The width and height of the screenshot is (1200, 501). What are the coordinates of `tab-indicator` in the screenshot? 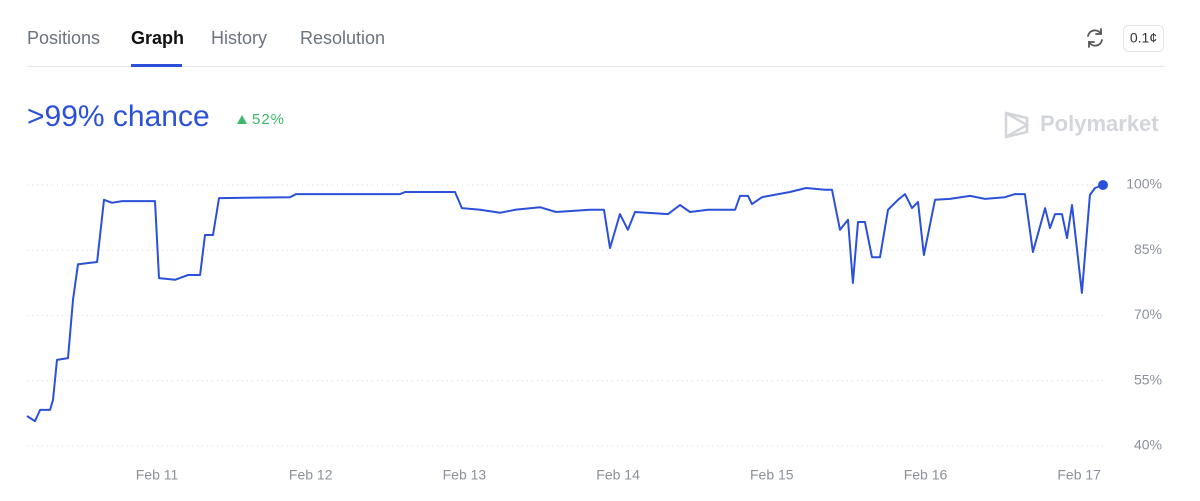 It's located at (156, 65).